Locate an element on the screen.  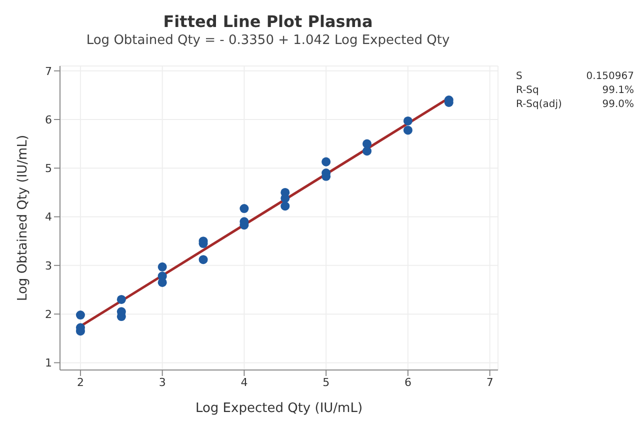
y-tick-label: 6 is located at coordinates (48, 119).